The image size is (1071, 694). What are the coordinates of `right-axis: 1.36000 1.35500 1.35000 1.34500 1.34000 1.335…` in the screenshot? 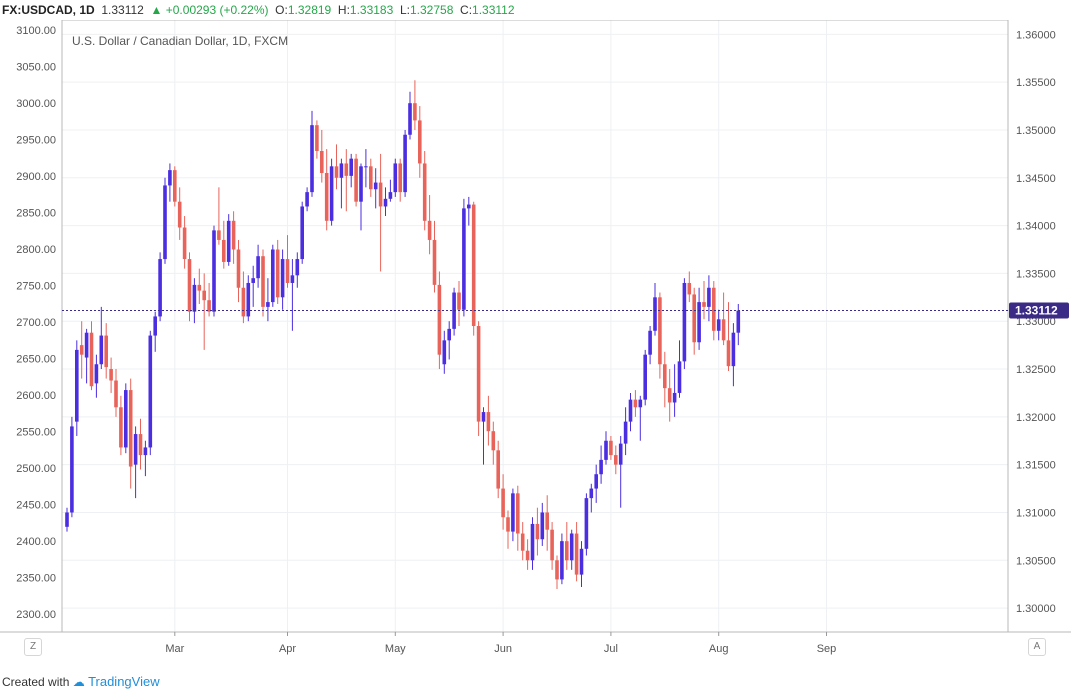 It's located at (1036, 322).